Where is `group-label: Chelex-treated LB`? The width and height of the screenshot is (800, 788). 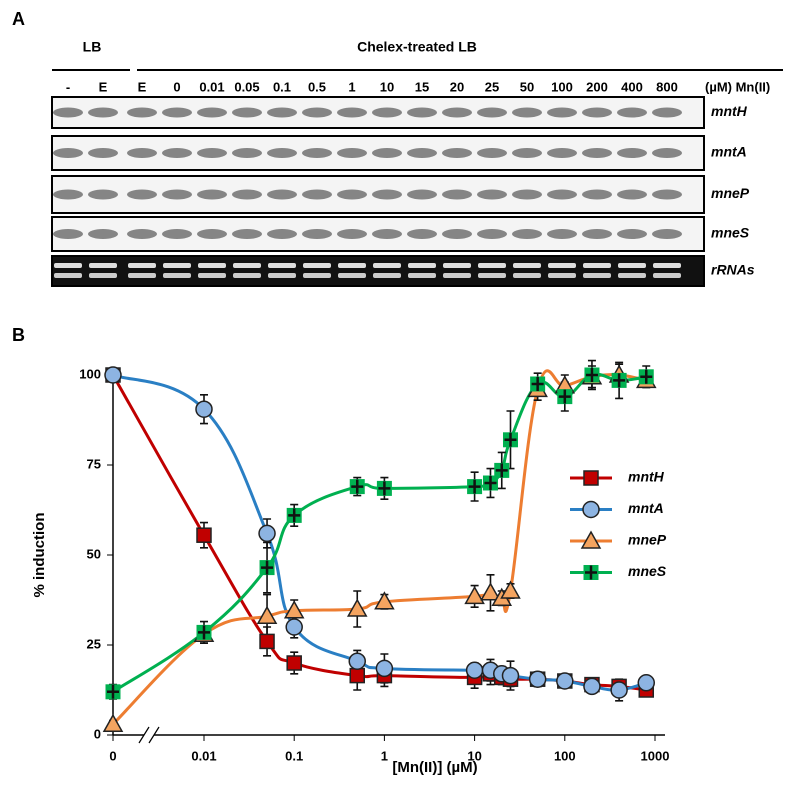 group-label: Chelex-treated LB is located at coordinates (417, 47).